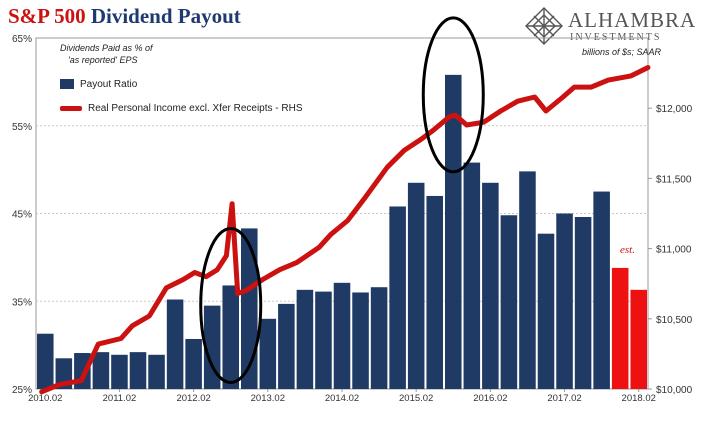 Image resolution: width=705 pixels, height=441 pixels. Describe the element at coordinates (379, 338) in the screenshot. I see `bar-2014.04` at that location.